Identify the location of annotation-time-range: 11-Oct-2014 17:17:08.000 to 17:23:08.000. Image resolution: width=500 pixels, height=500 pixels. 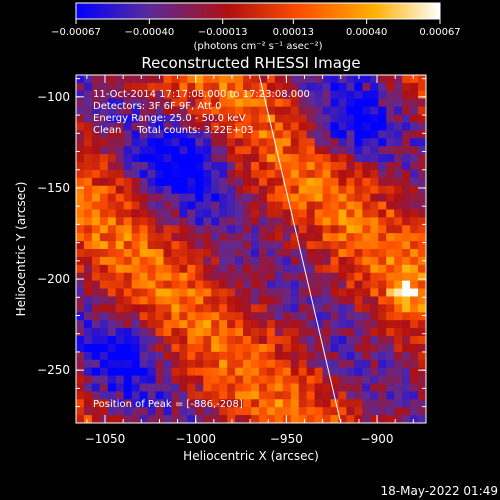
(201, 94).